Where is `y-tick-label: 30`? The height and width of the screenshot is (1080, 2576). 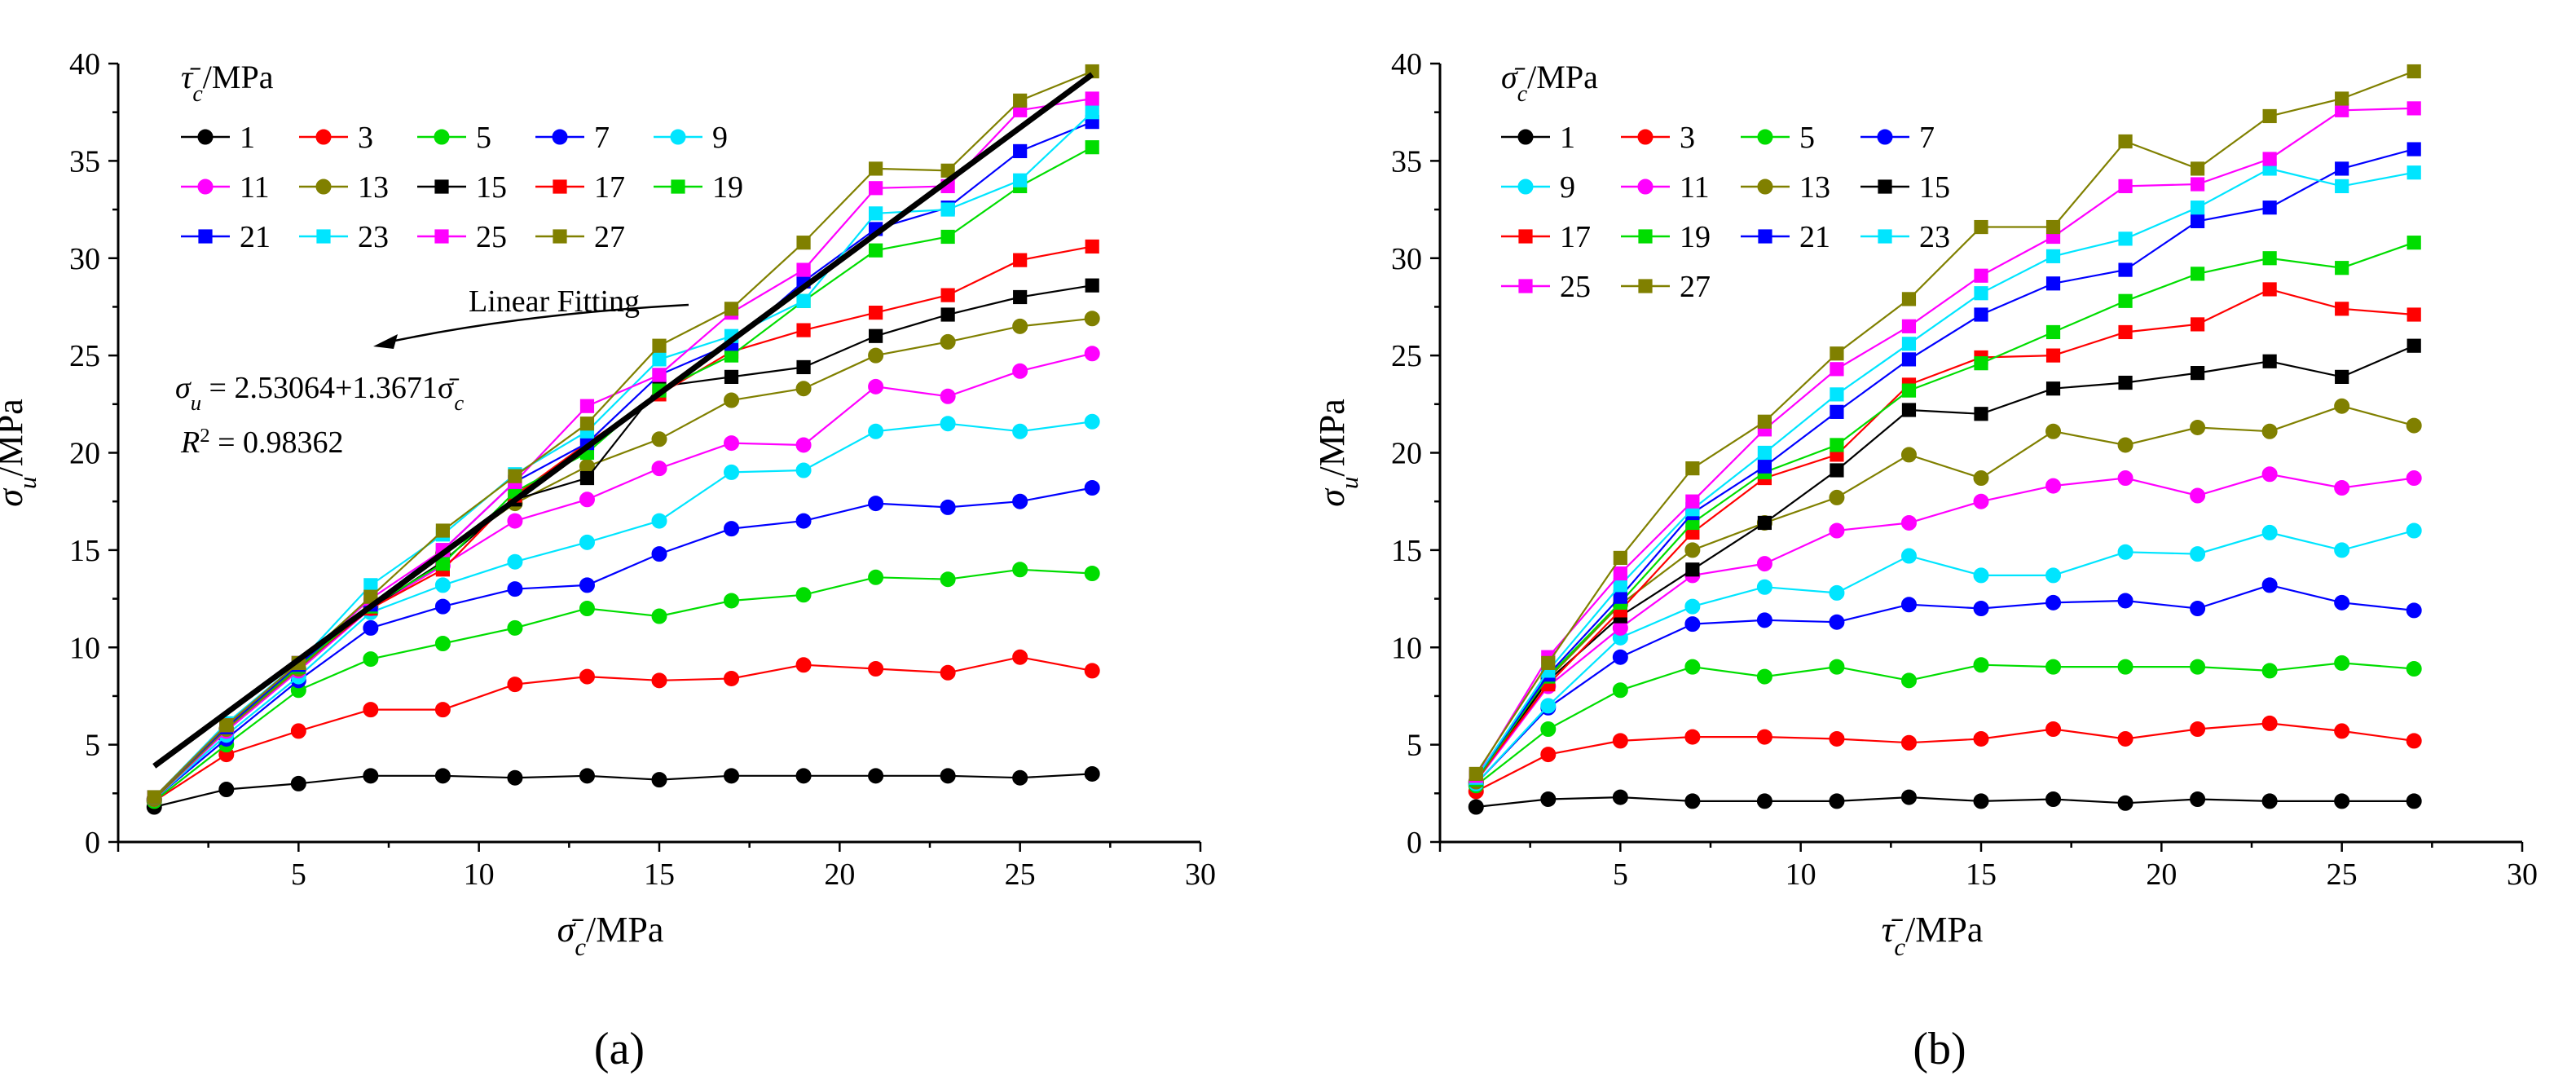
y-tick-label: 30 is located at coordinates (1407, 259).